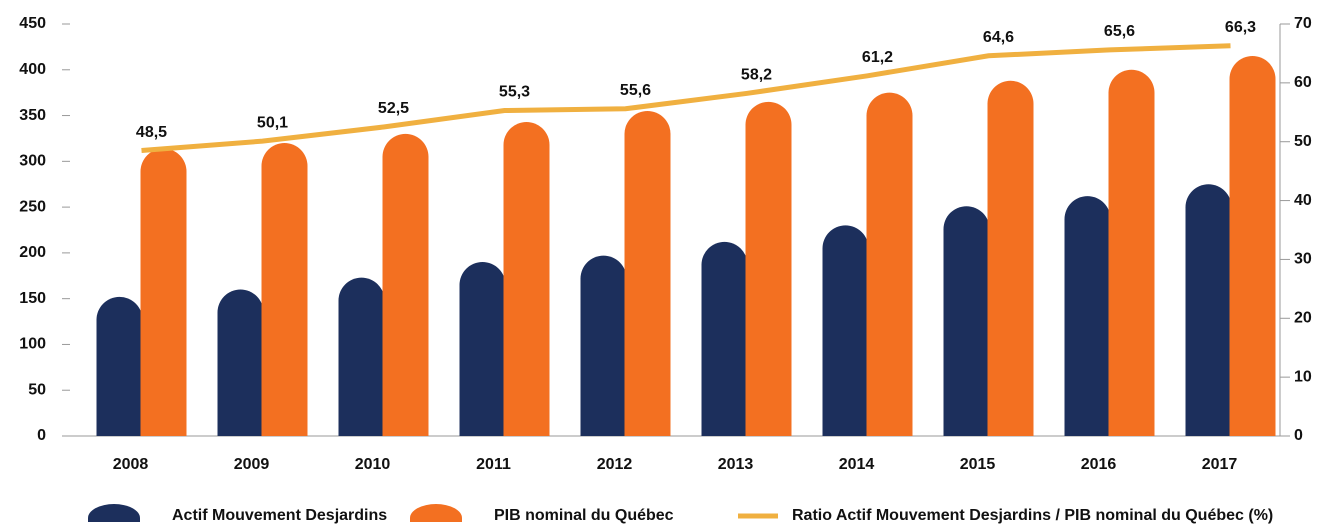  What do you see at coordinates (635, 90) in the screenshot?
I see `data-label: 55,6` at bounding box center [635, 90].